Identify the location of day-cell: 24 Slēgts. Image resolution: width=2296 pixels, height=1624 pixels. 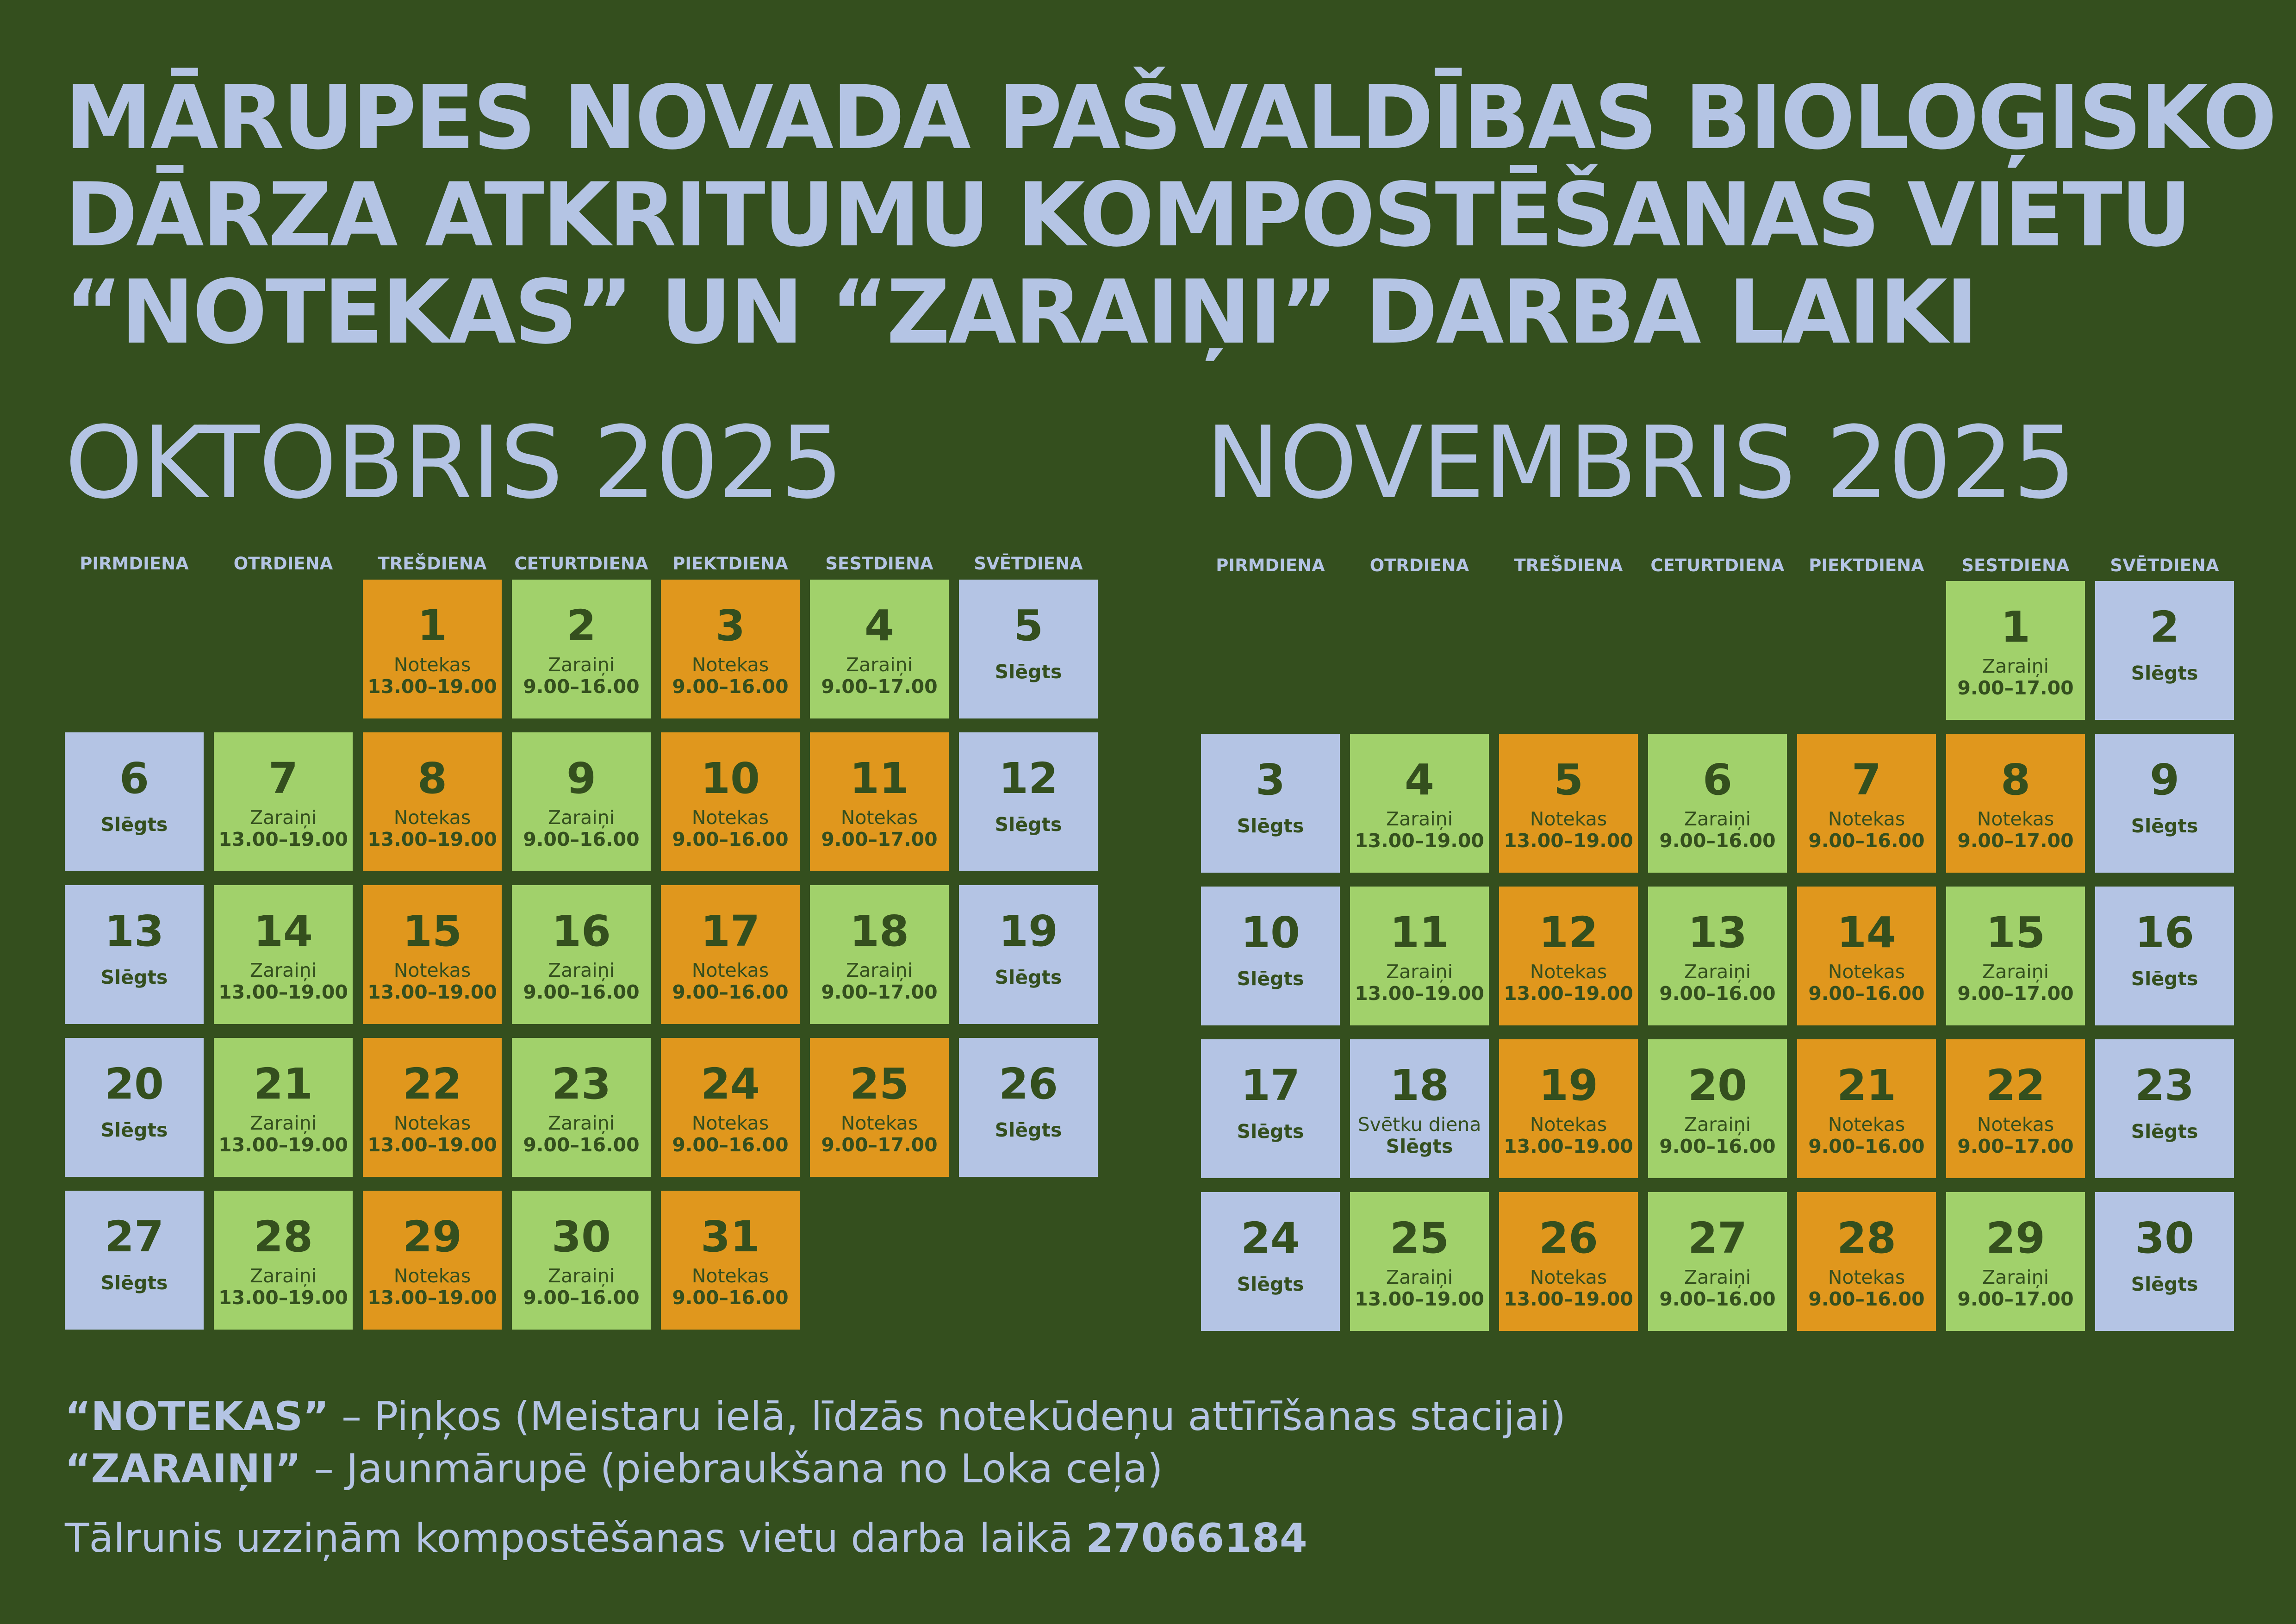
(1270, 1261).